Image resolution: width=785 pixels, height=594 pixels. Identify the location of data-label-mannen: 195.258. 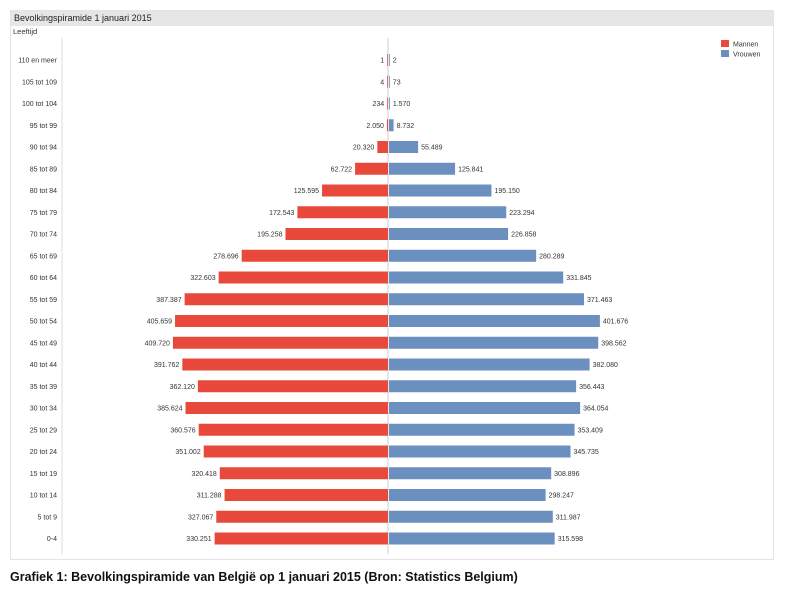
(269, 235).